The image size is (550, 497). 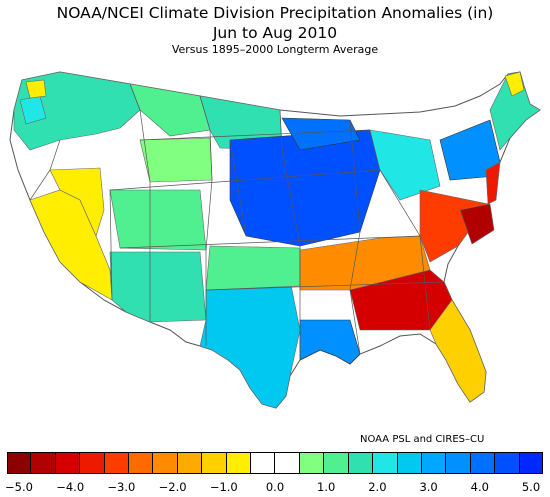 What do you see at coordinates (531, 487) in the screenshot?
I see `colorbar-tick-label: 5.0` at bounding box center [531, 487].